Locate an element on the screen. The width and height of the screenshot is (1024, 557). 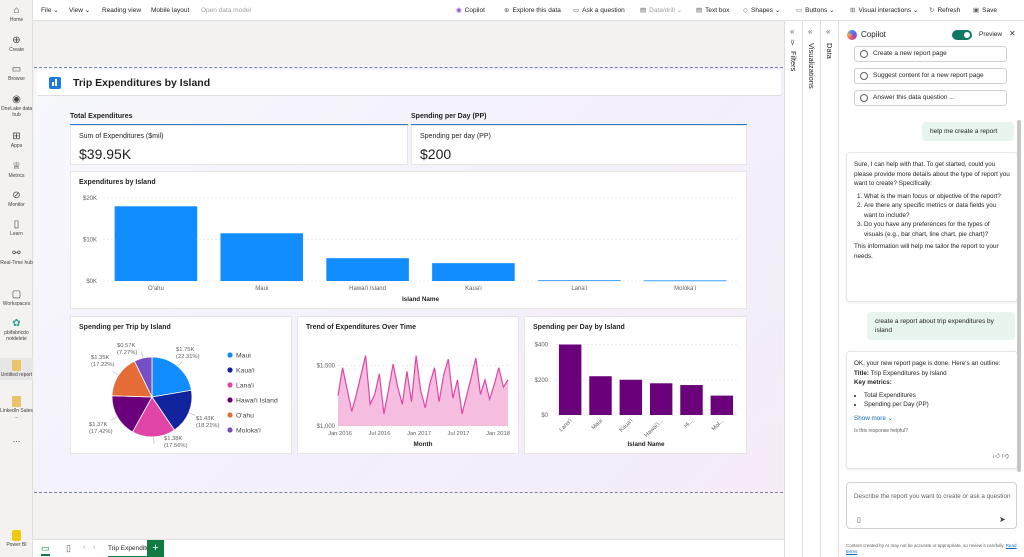
read-terms-link: Read terms is located at coordinates (931, 548).